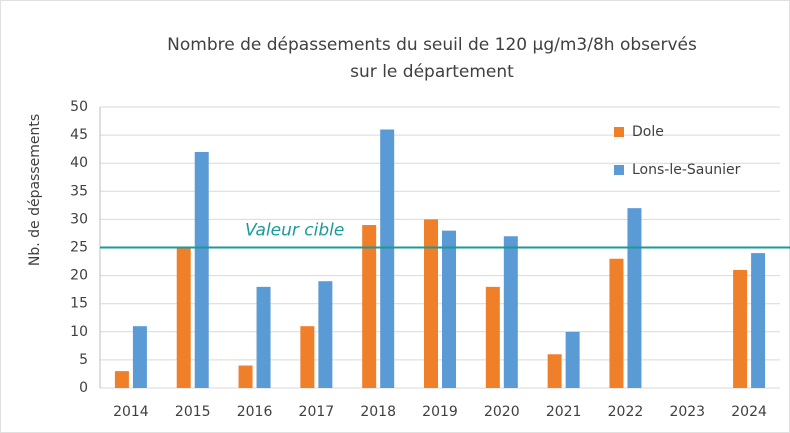 This screenshot has height=433, width=790. I want to click on x-tick-label: 2015, so click(193, 412).